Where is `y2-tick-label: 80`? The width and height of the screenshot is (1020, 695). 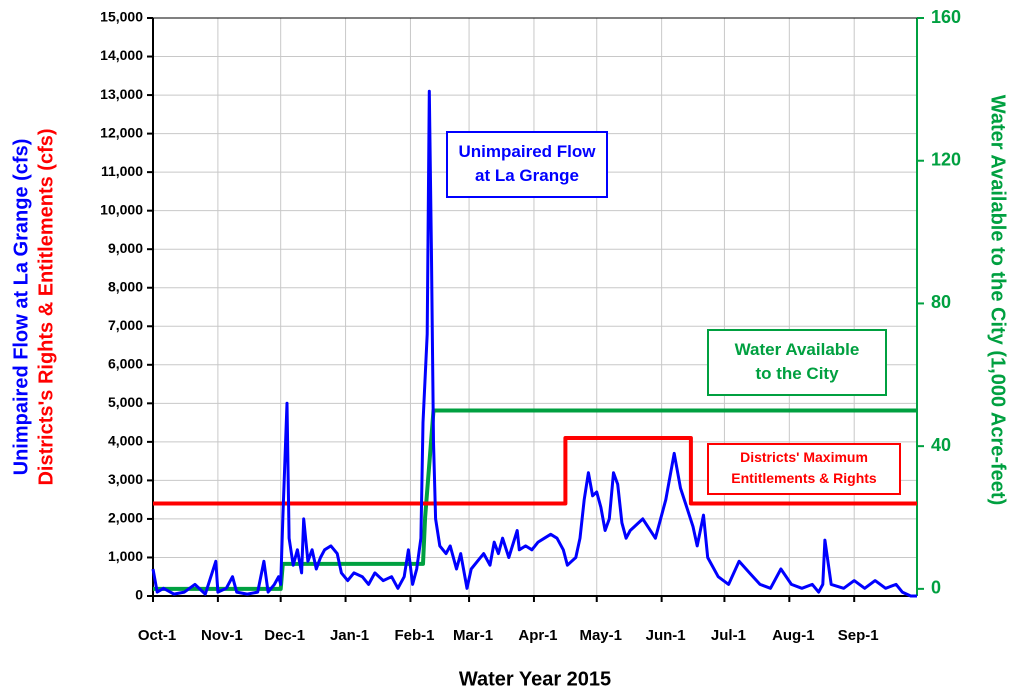
y2-tick-label: 80 is located at coordinates (941, 302).